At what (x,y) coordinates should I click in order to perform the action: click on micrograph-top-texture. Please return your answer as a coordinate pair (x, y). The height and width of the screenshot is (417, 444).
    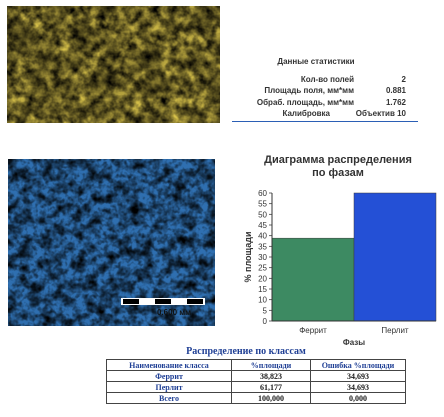
    Looking at the image, I should click on (113, 64).